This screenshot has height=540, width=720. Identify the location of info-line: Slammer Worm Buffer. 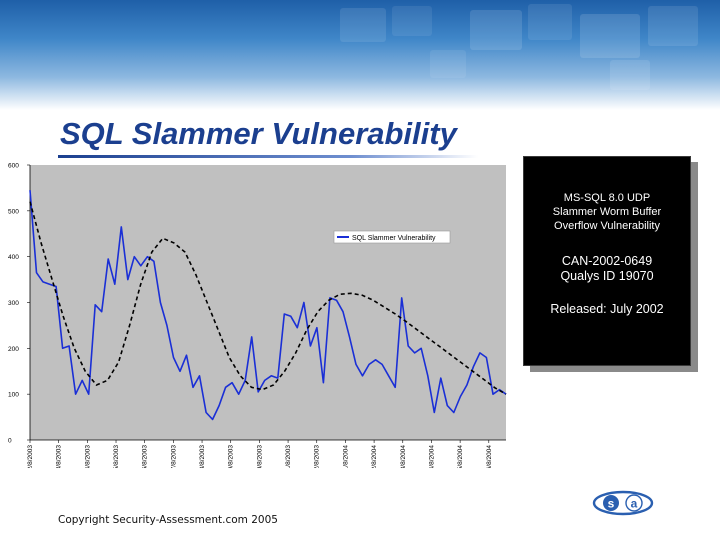
(607, 212).